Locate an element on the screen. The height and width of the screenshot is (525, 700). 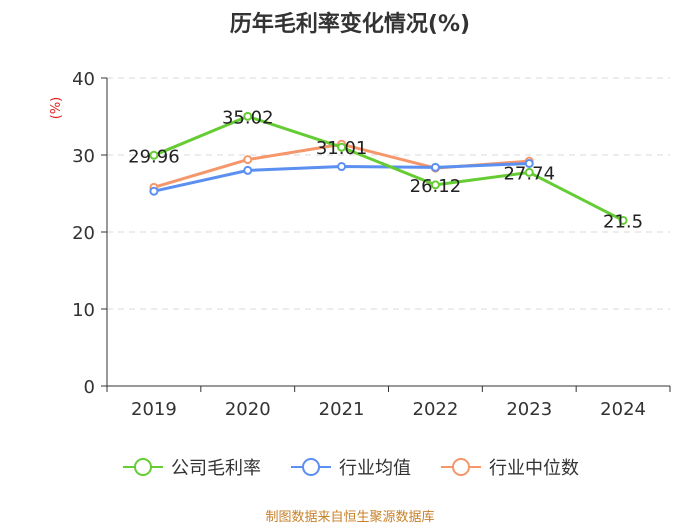
legend-label: 行业中位数 is located at coordinates (534, 468).